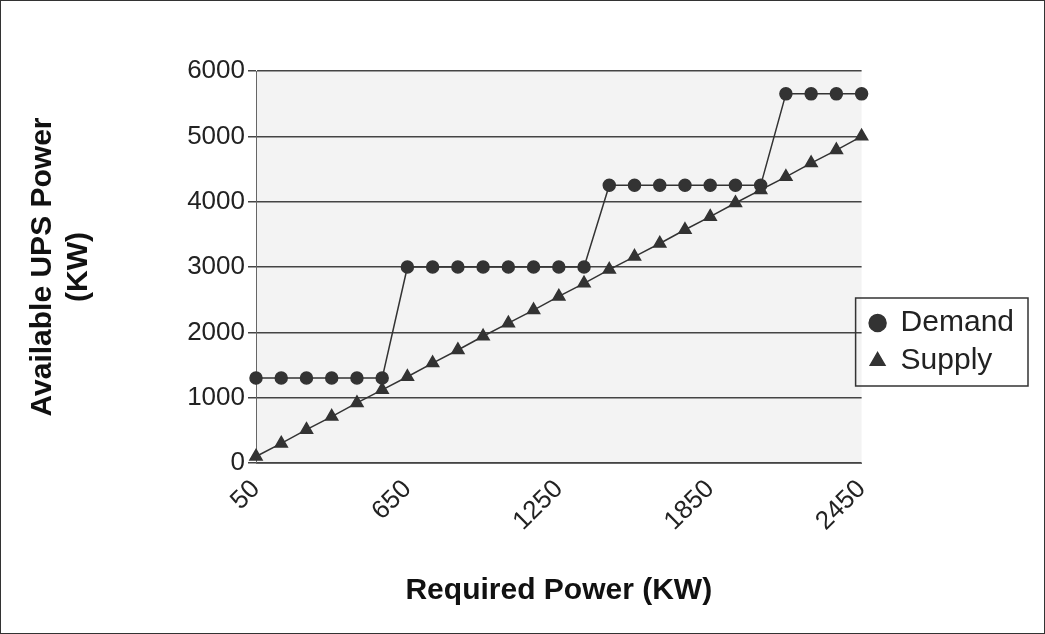 The height and width of the screenshot is (634, 1045). I want to click on y-tick-label: 5000, so click(216, 134).